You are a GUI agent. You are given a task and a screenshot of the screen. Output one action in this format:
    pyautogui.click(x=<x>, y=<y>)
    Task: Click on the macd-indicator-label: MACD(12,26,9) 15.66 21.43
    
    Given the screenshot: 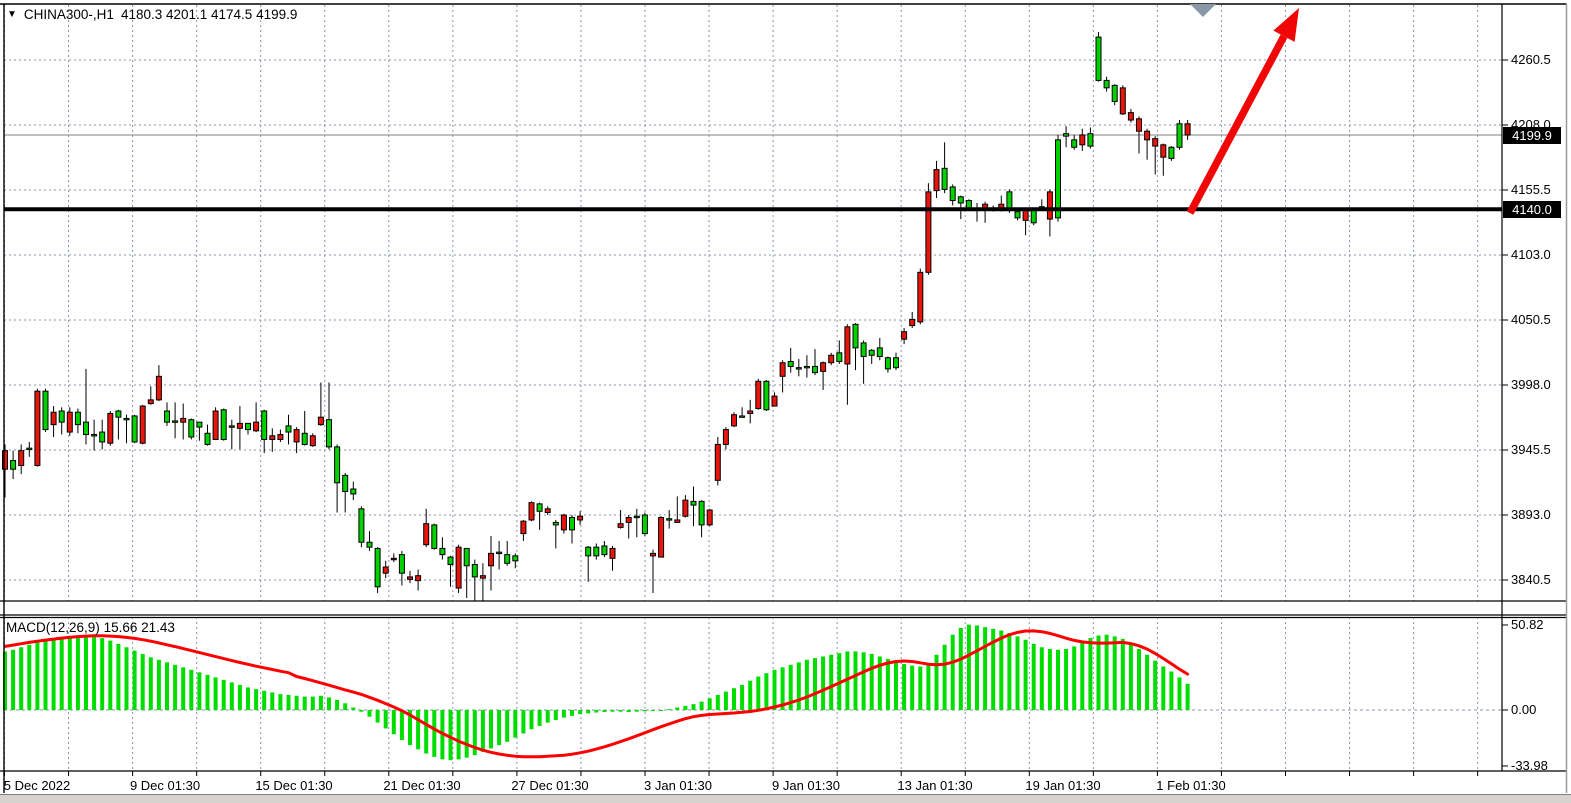 What is the action you would take?
    pyautogui.click(x=90, y=627)
    